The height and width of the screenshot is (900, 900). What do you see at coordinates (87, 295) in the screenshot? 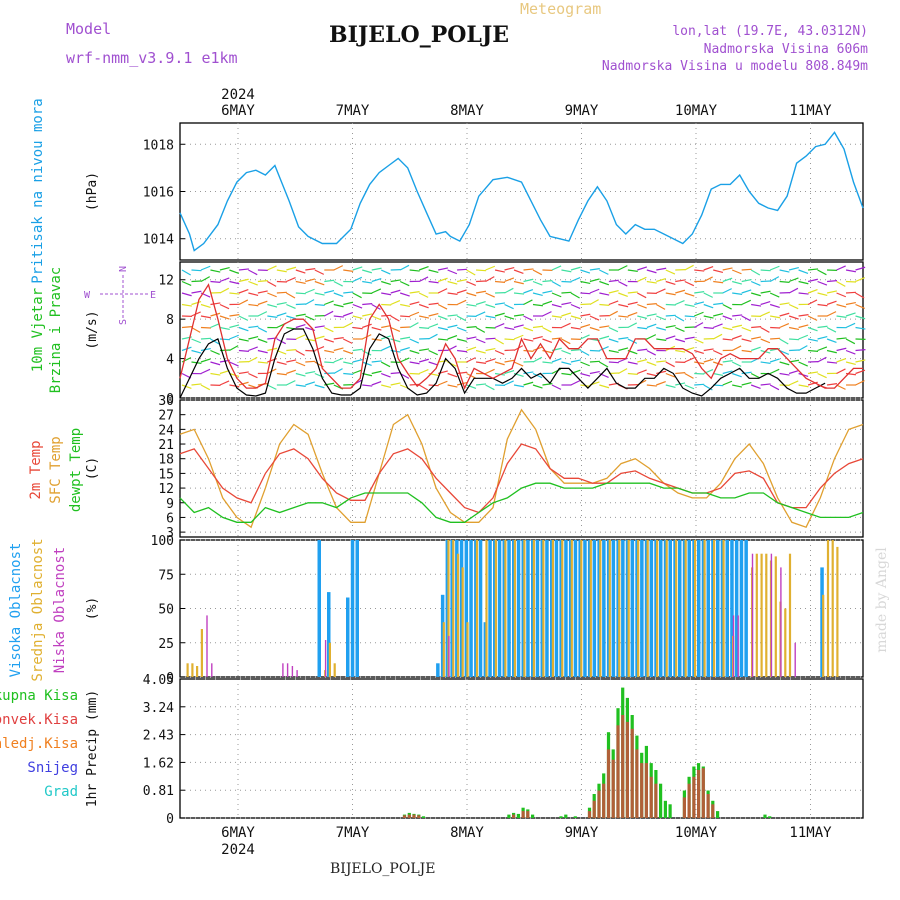
I see `compass-w: W` at bounding box center [87, 295].